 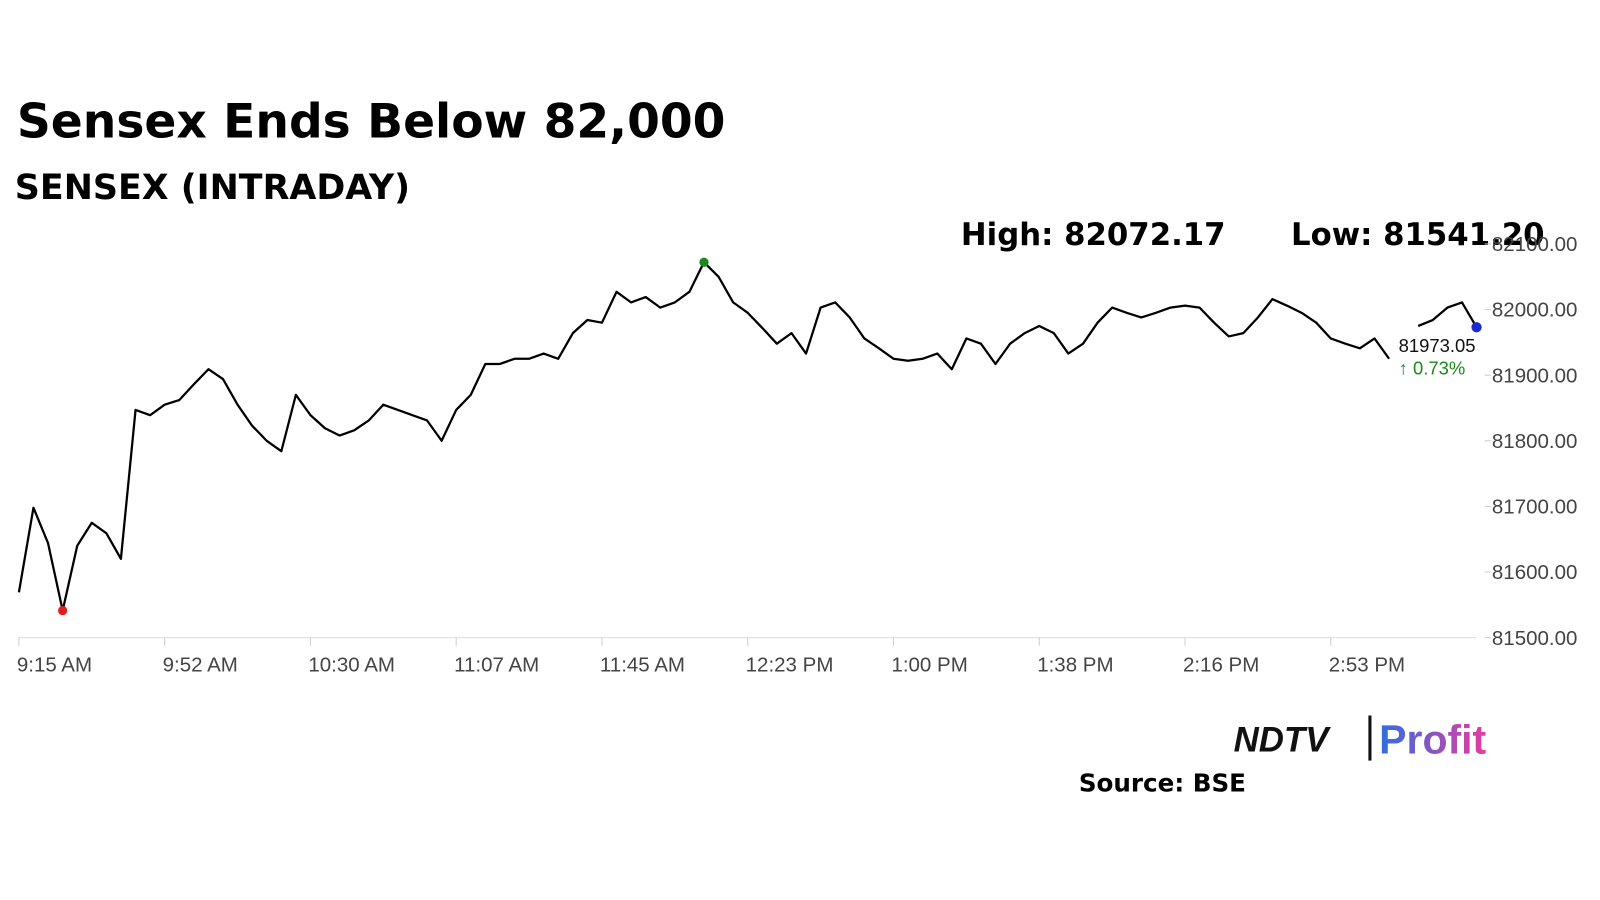 I want to click on y-tick-label: 81500.00, so click(x=1535, y=638).